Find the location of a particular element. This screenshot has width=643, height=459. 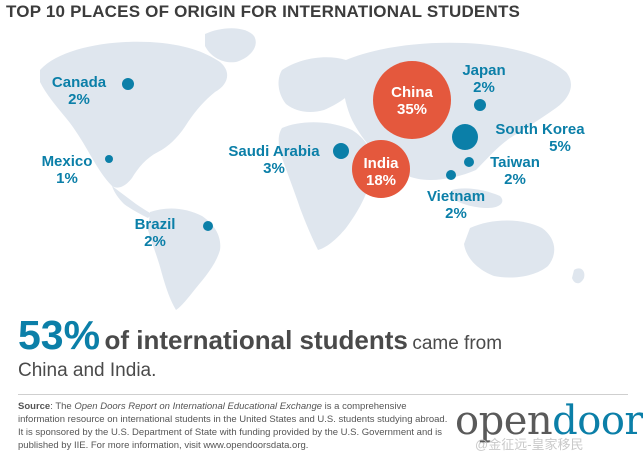

label-japan: Japan 2% is located at coordinates (484, 79).